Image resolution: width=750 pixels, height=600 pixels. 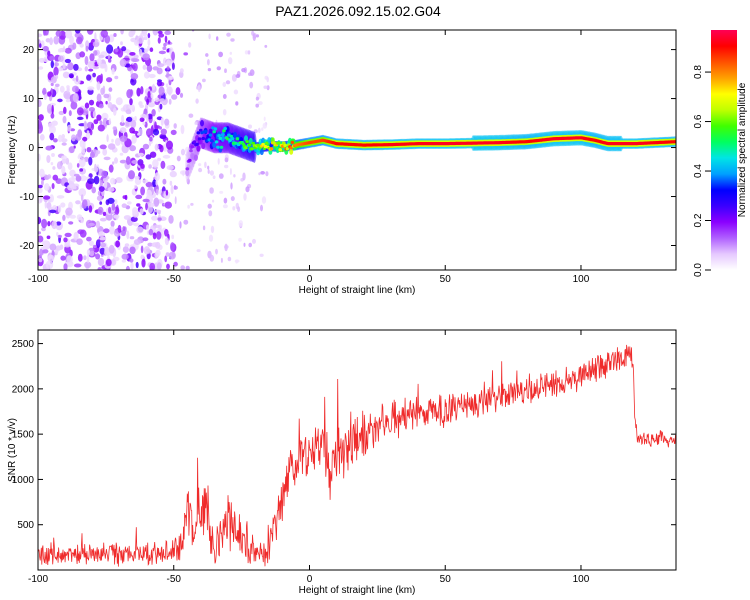 What do you see at coordinates (29, 99) in the screenshot?
I see `y-tick-label: 10` at bounding box center [29, 99].